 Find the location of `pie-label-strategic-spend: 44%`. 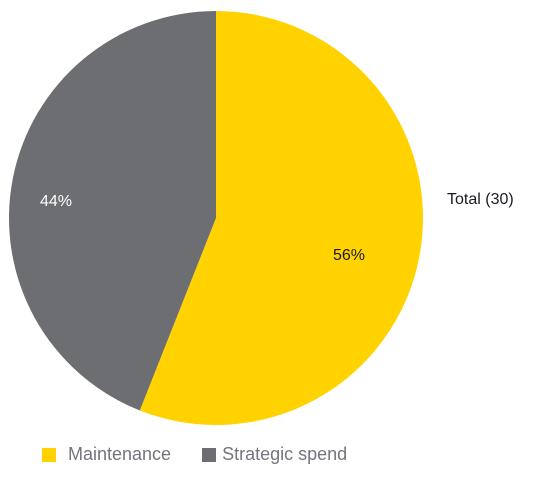

pie-label-strategic-spend: 44% is located at coordinates (56, 201).